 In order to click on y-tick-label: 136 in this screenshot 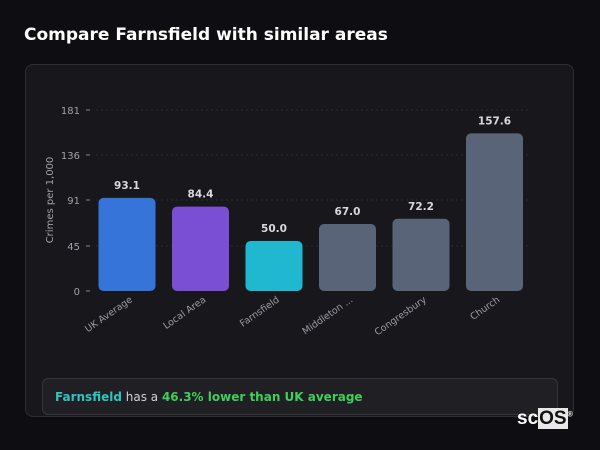, I will do `click(70, 156)`.